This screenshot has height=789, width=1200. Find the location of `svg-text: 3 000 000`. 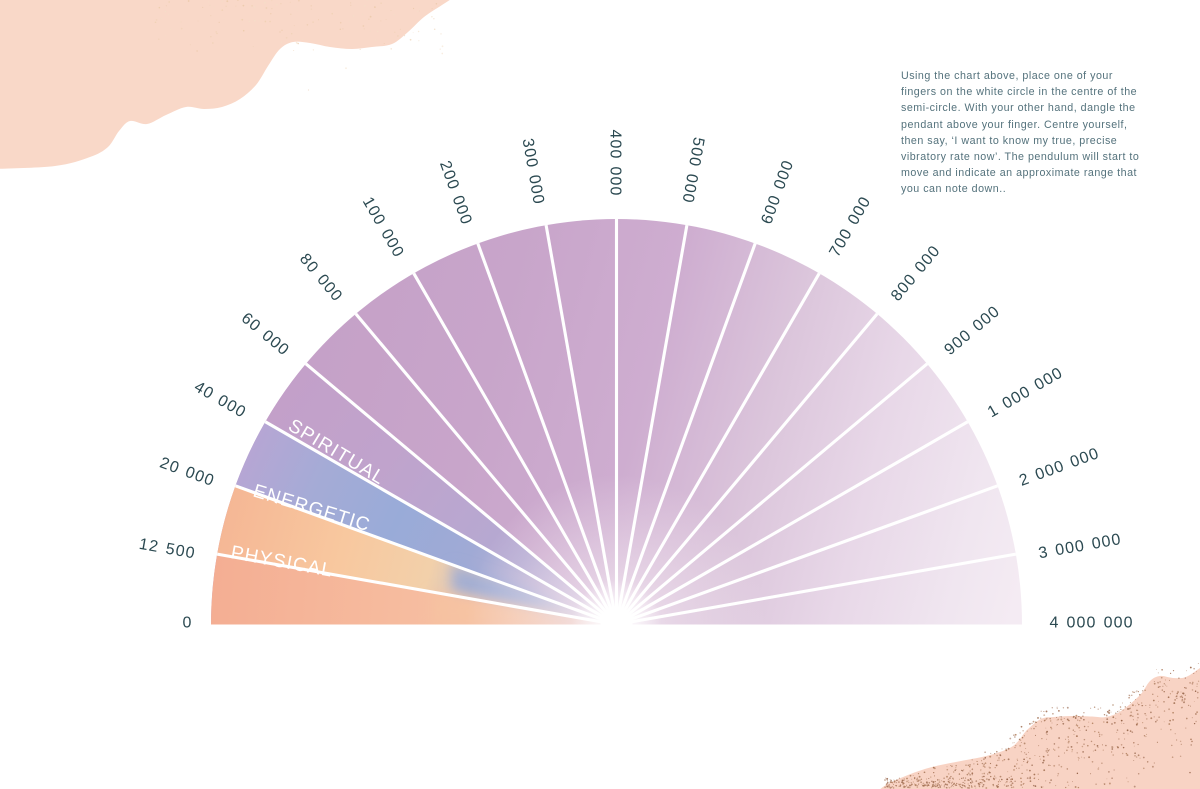

svg-text: 3 000 000 is located at coordinates (1080, 546).